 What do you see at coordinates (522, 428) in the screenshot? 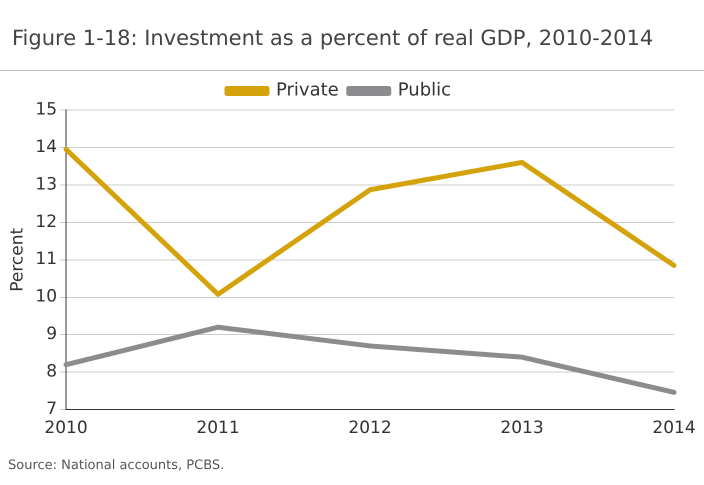
I see `x-tick-label: 2013` at bounding box center [522, 428].